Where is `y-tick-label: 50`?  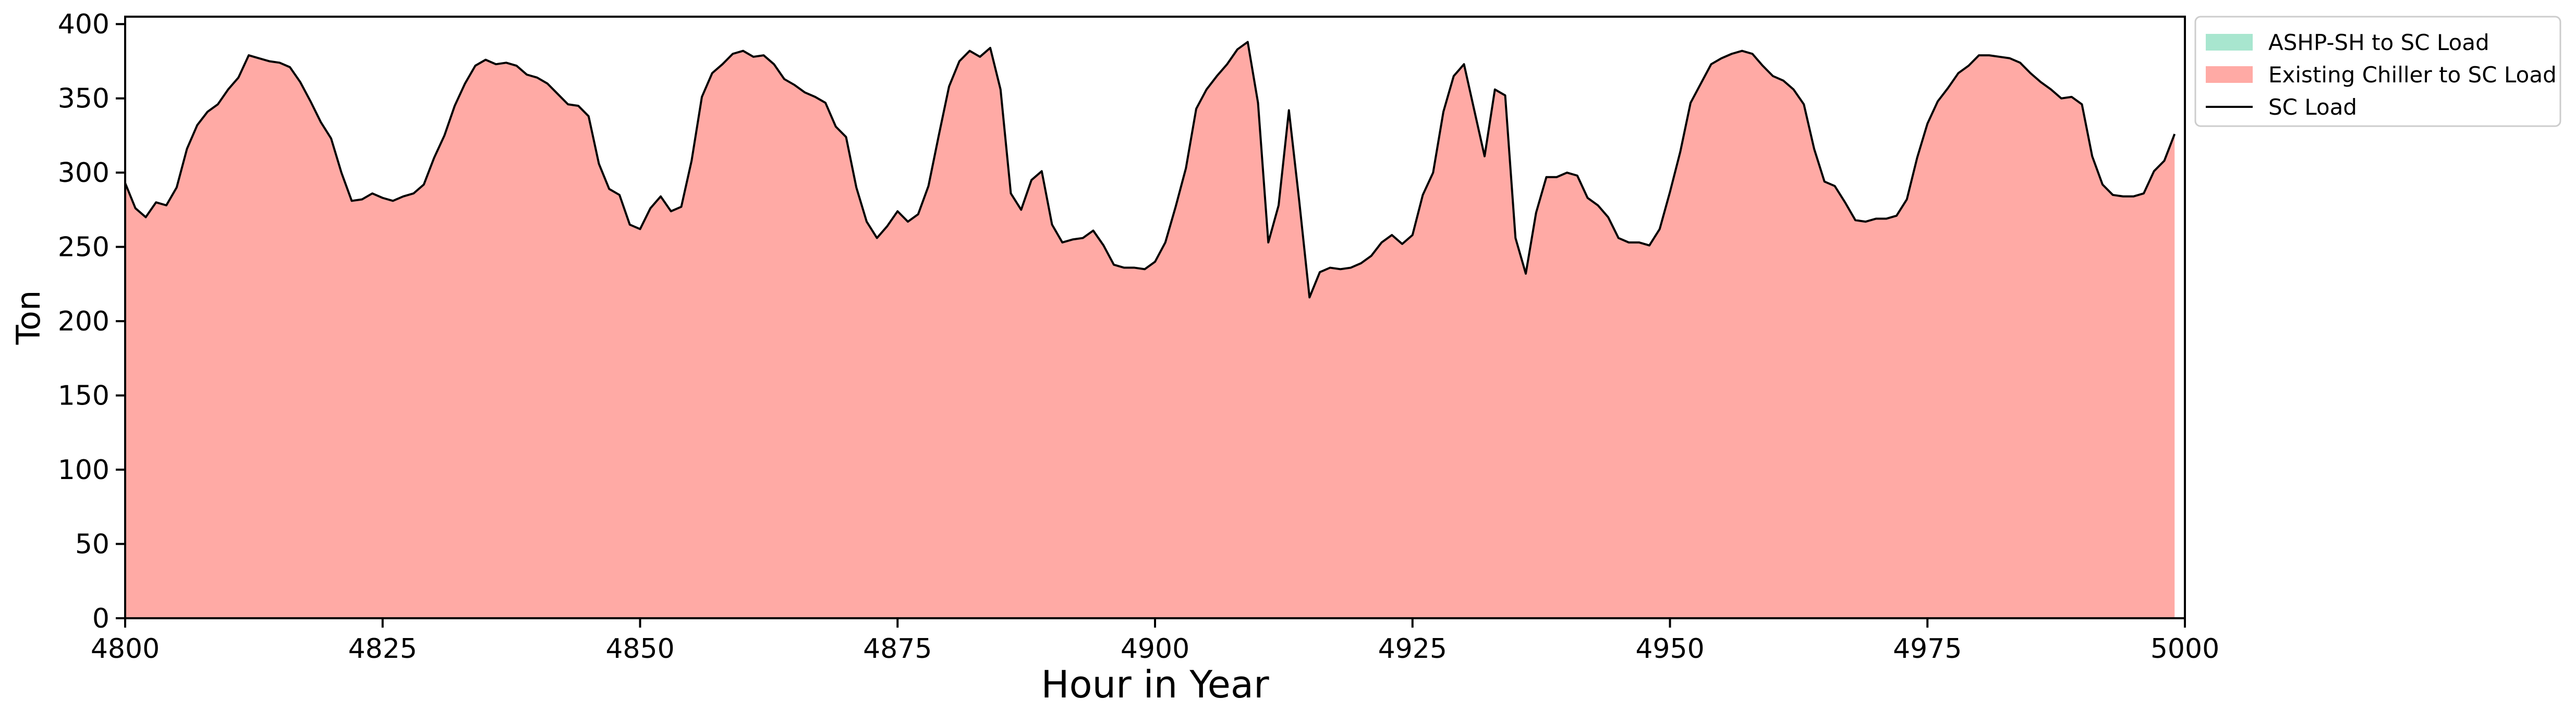
y-tick-label: 50 is located at coordinates (92, 545).